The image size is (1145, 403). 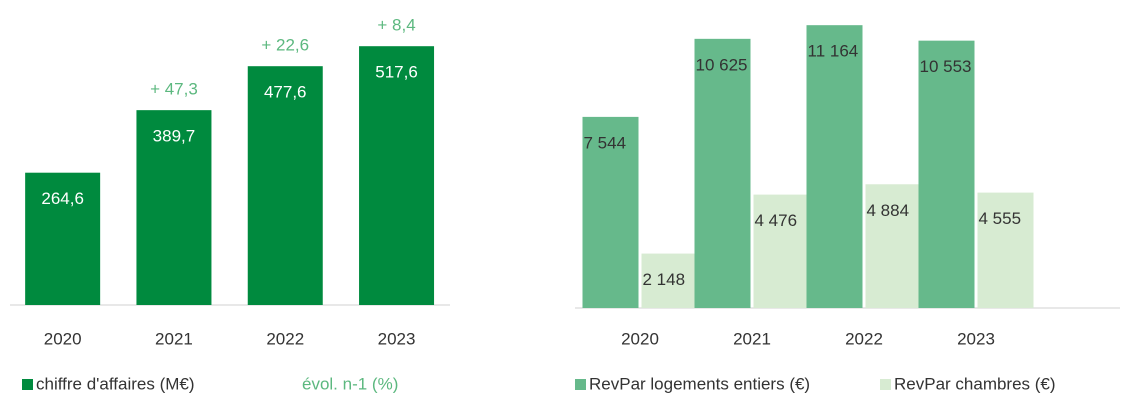 I want to click on legend-label: RevPar chambres (€), so click(x=975, y=383).